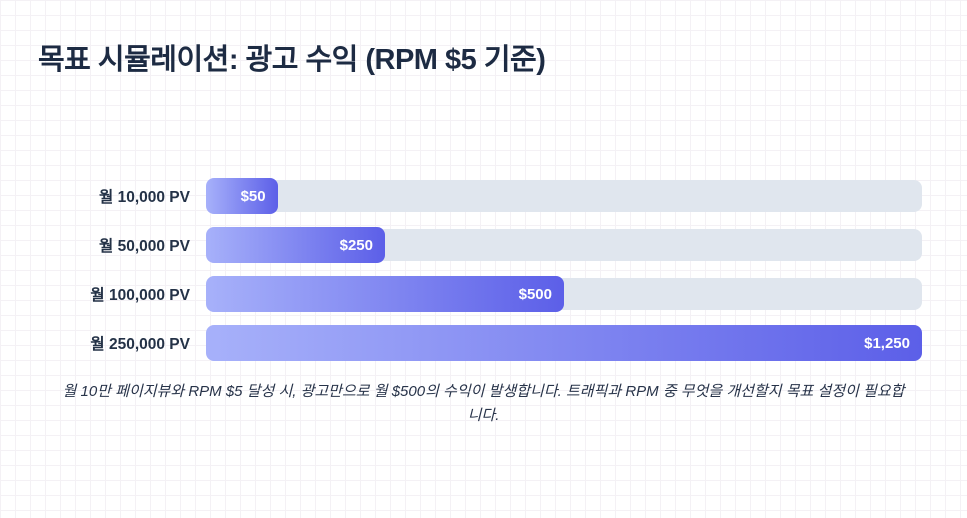 The width and height of the screenshot is (967, 518). Describe the element at coordinates (385, 294) in the screenshot. I see `bar-fill: $500` at that location.